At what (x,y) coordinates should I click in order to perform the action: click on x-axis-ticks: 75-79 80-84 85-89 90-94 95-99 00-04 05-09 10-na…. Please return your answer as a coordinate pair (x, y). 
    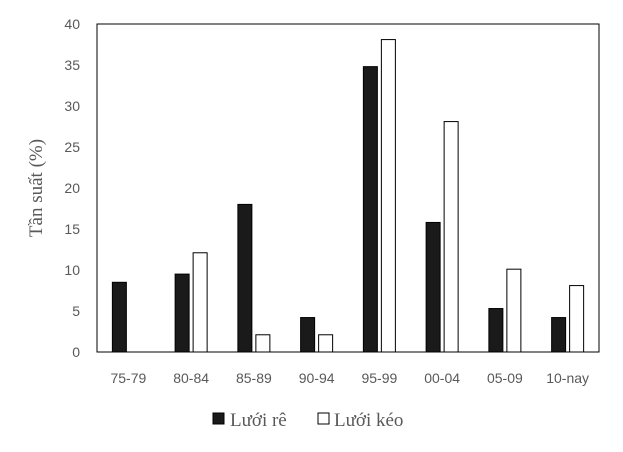
    Looking at the image, I should click on (349, 378).